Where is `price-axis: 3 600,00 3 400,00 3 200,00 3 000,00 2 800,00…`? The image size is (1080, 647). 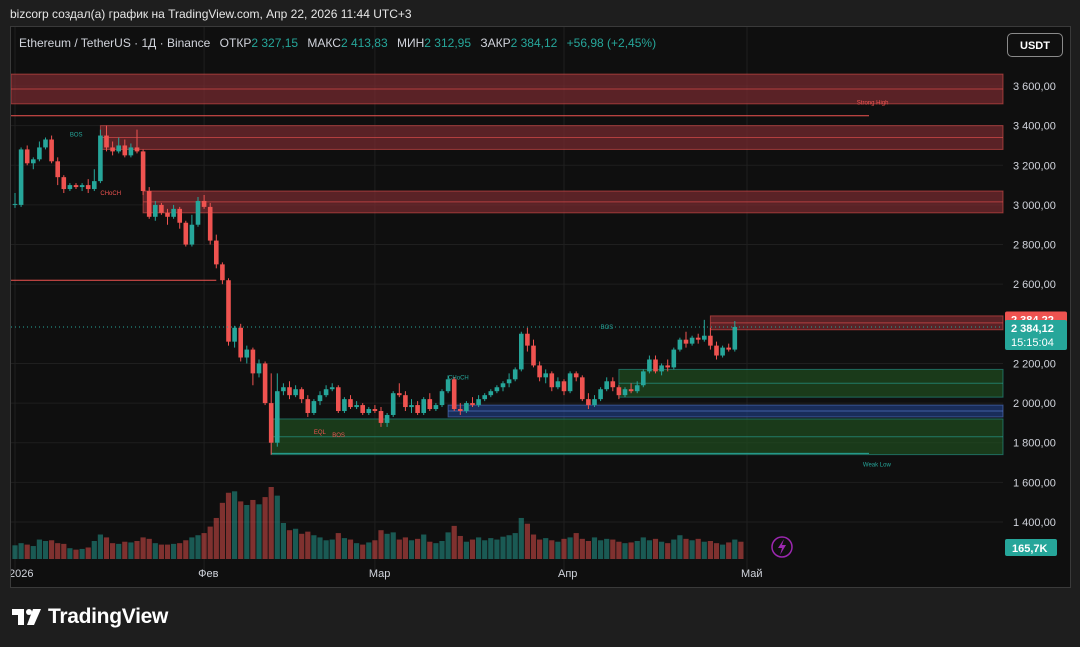
price-axis: 3 600,00 3 400,00 3 200,00 3 000,00 2 800,00… is located at coordinates (1036, 318).